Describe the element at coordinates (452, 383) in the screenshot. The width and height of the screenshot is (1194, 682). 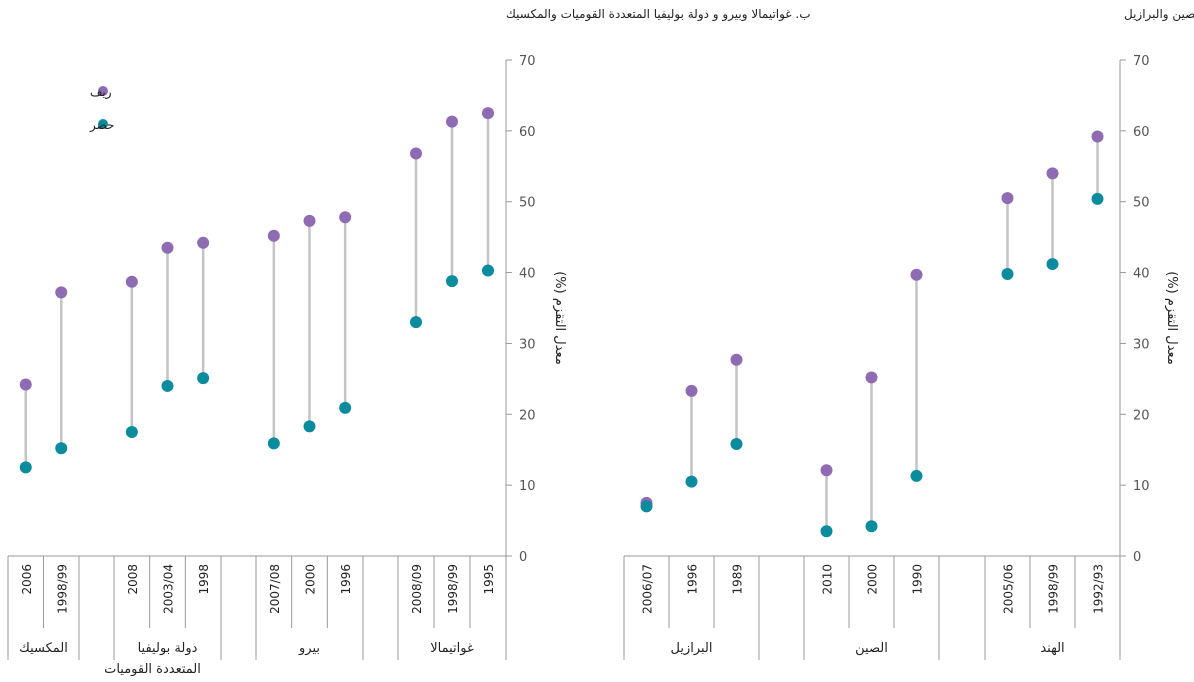
I see `group-3: 2008/09 1998/99 1995 غواتيمالا` at that location.